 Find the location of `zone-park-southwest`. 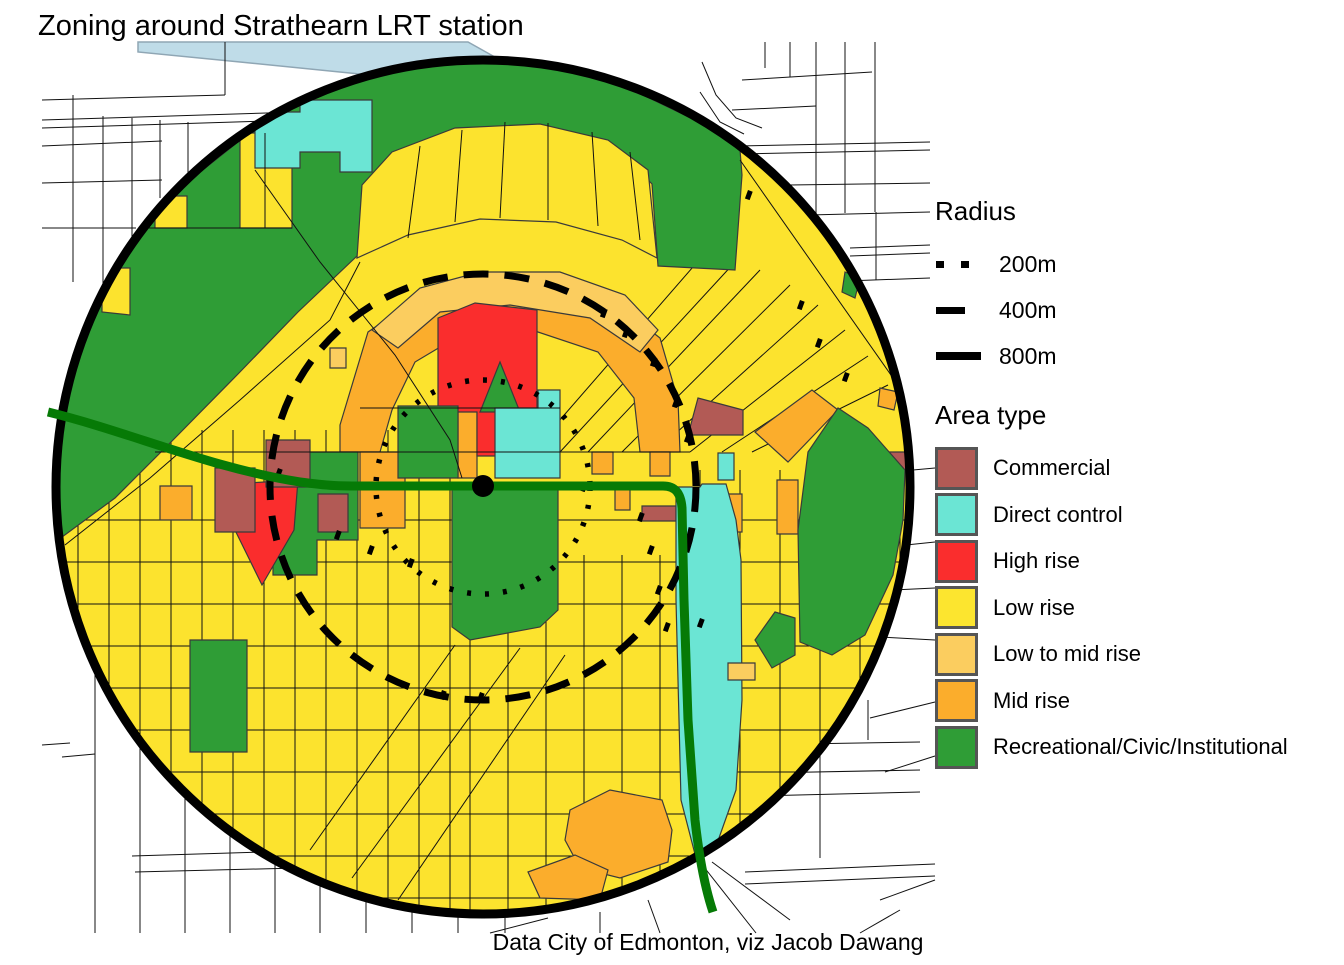

zone-park-southwest is located at coordinates (218, 696).